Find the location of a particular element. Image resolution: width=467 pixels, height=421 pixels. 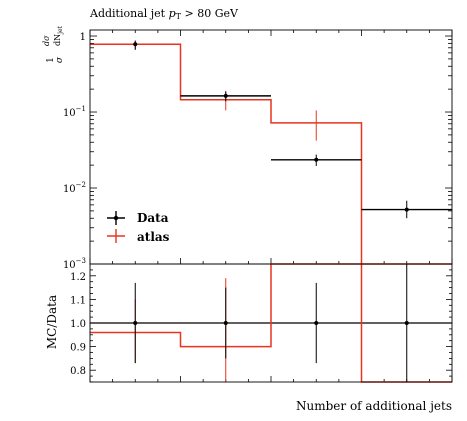

ratio-tick-label: 1.2 is located at coordinates (78, 277).